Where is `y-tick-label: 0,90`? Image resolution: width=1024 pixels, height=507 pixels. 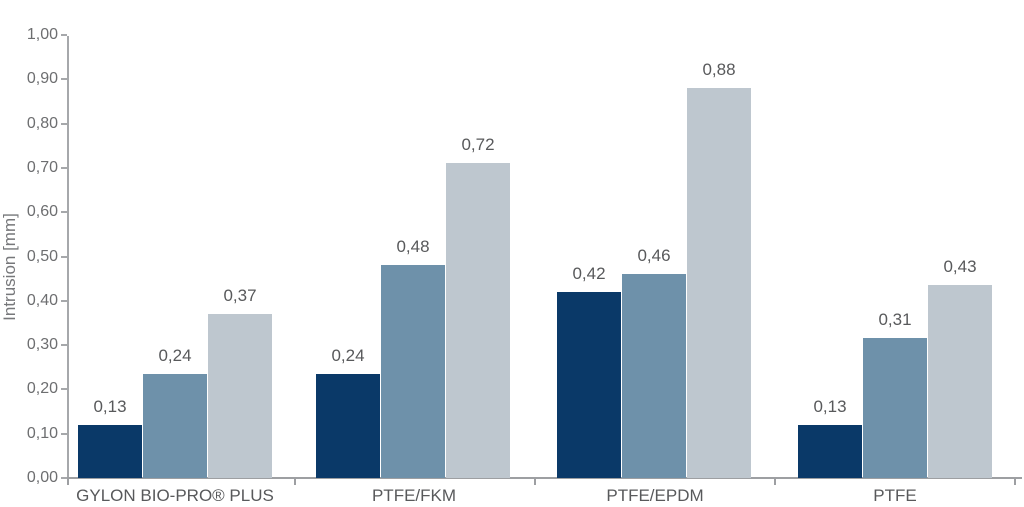
y-tick-label: 0,90 is located at coordinates (42, 79).